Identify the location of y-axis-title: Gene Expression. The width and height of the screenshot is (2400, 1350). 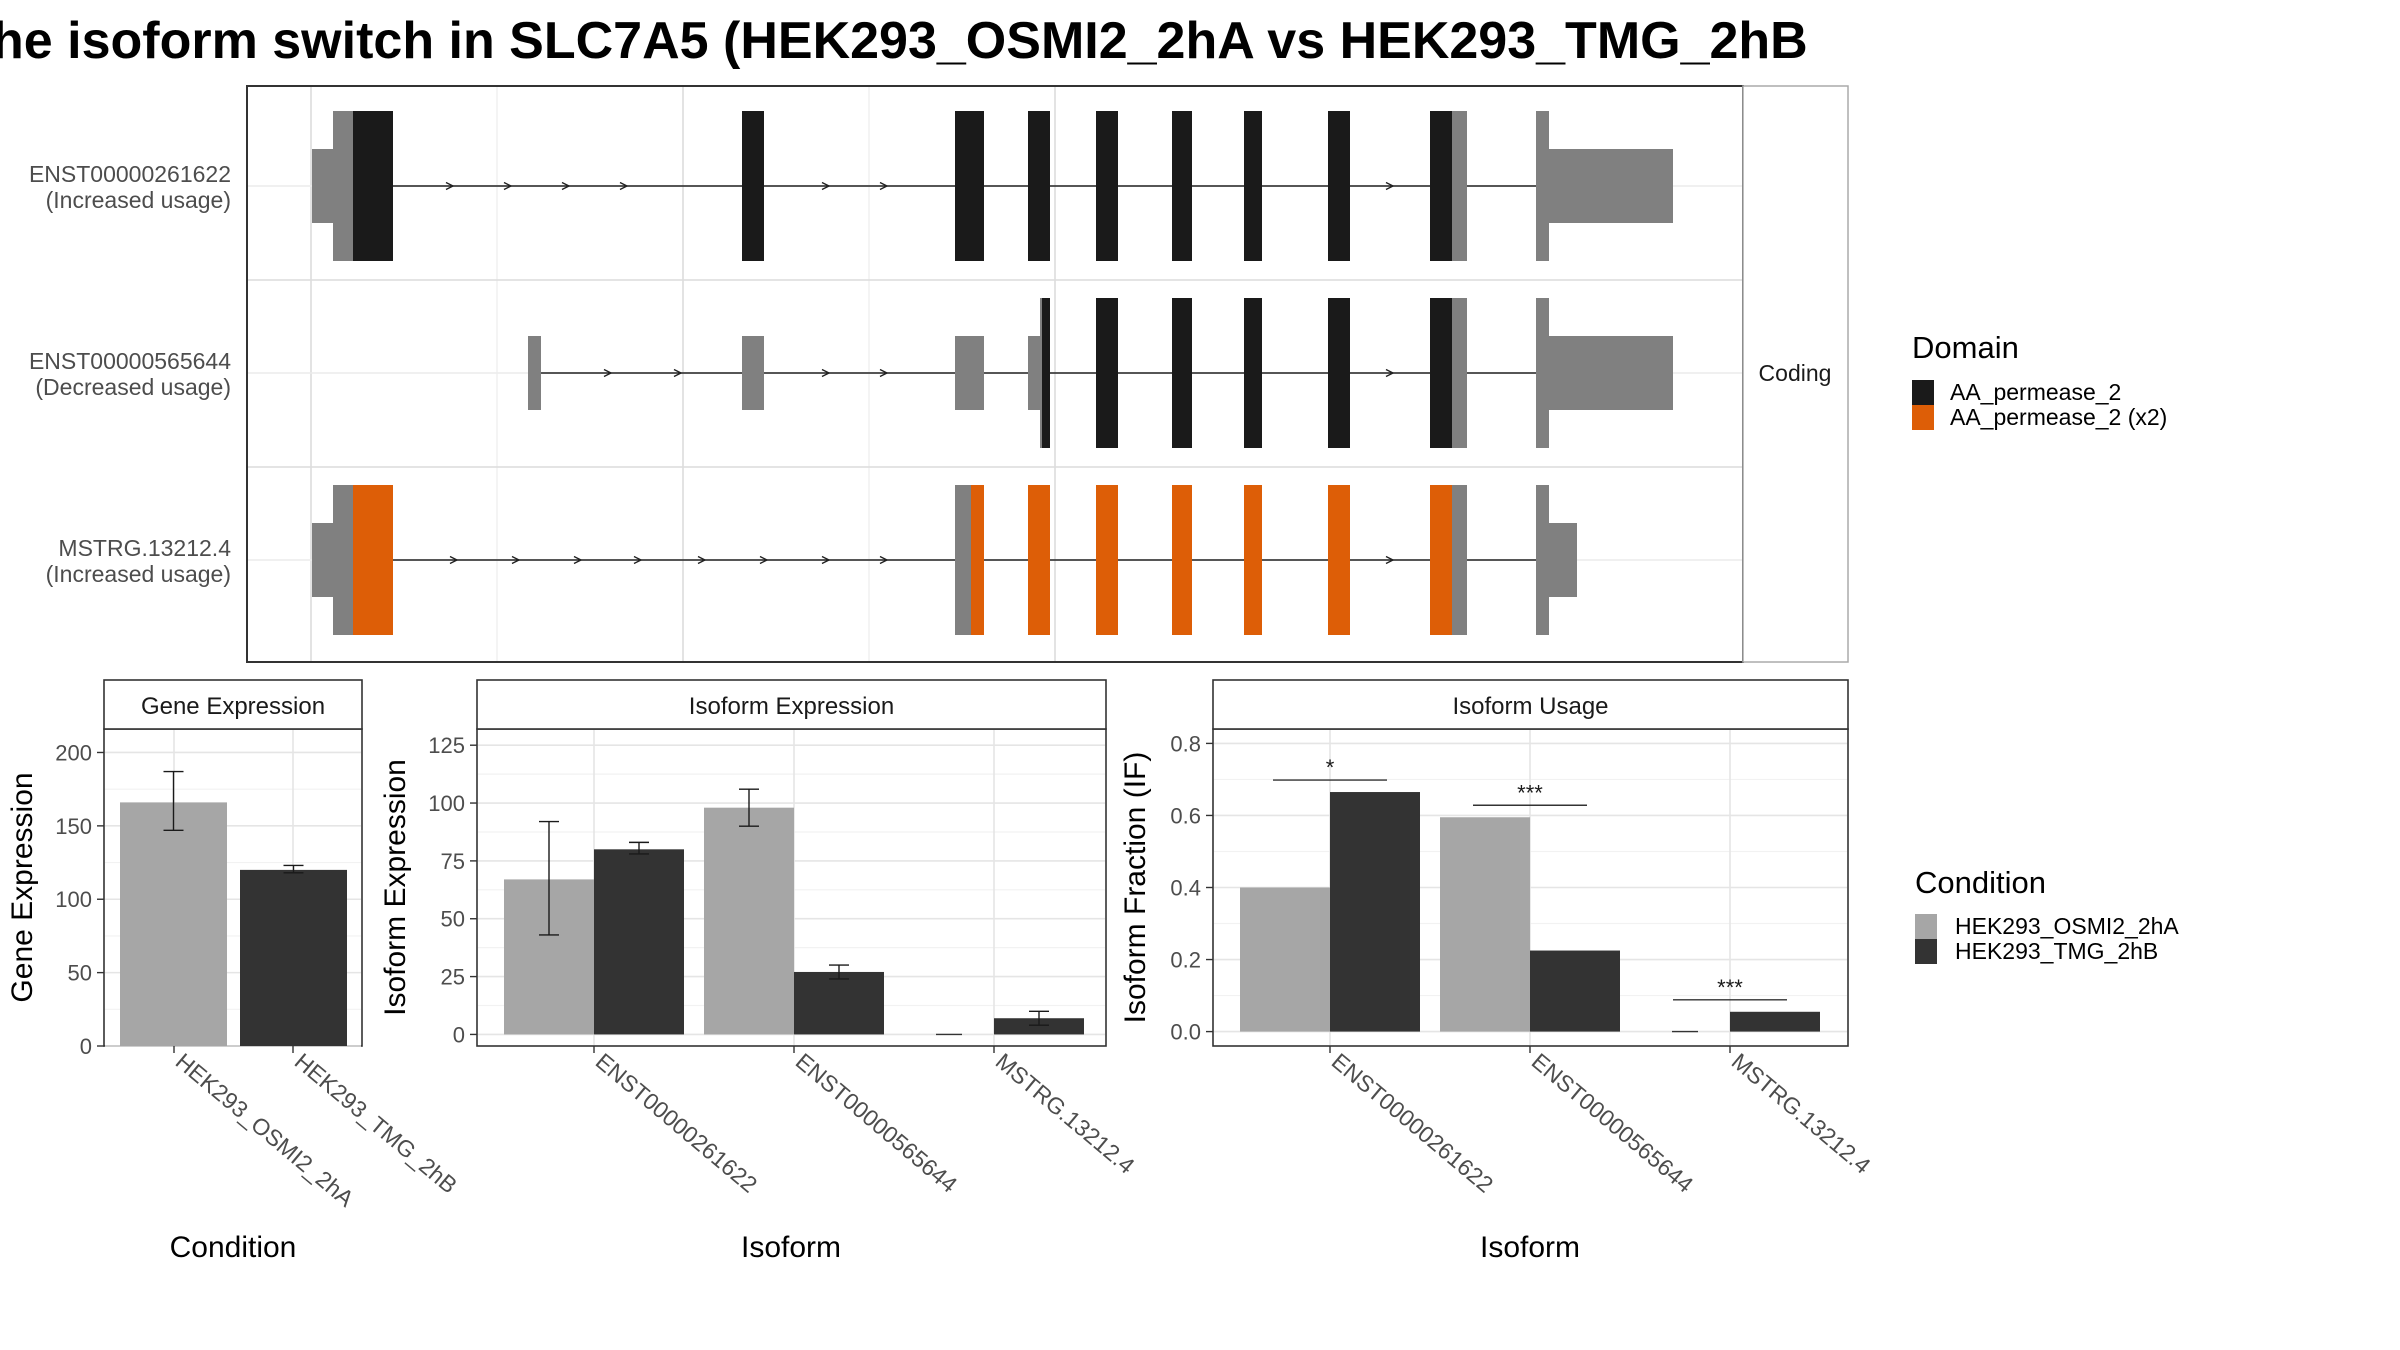
(22, 887).